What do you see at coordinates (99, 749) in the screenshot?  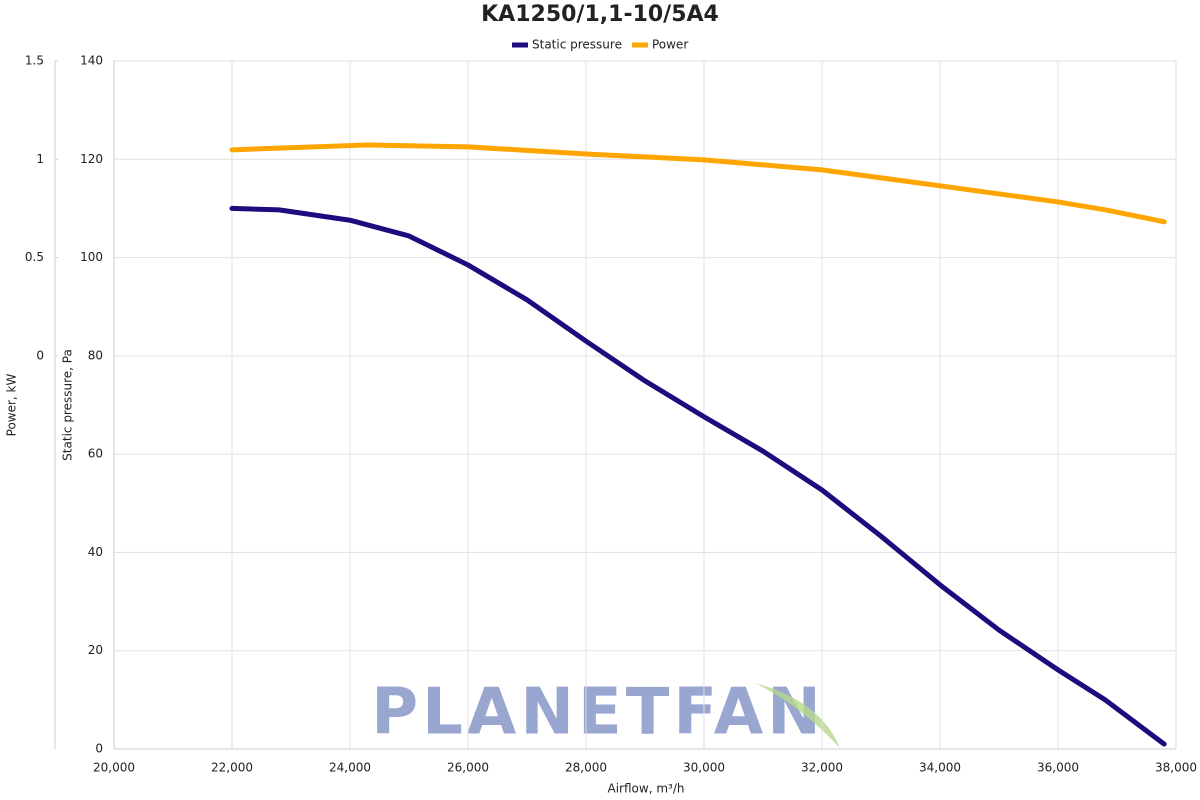 I see `y-tick-label: 0` at bounding box center [99, 749].